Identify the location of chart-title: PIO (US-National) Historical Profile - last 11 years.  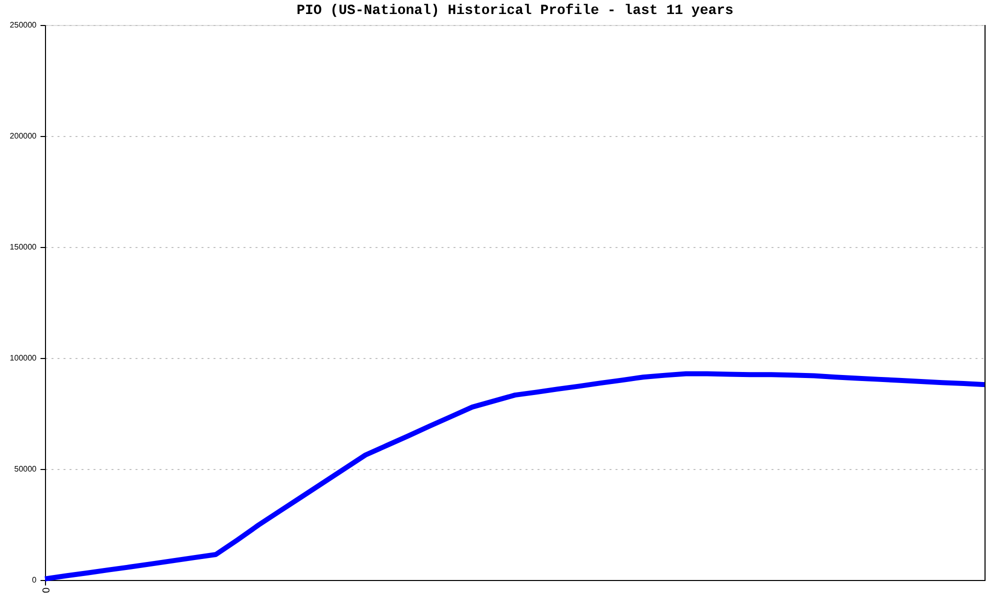
(515, 11).